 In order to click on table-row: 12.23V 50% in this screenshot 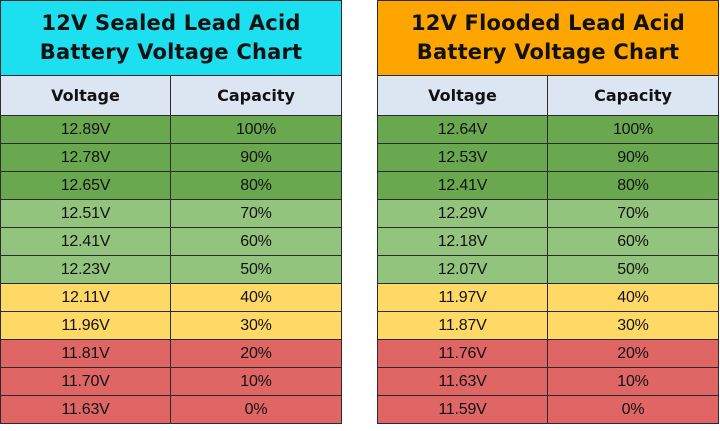, I will do `click(171, 269)`.